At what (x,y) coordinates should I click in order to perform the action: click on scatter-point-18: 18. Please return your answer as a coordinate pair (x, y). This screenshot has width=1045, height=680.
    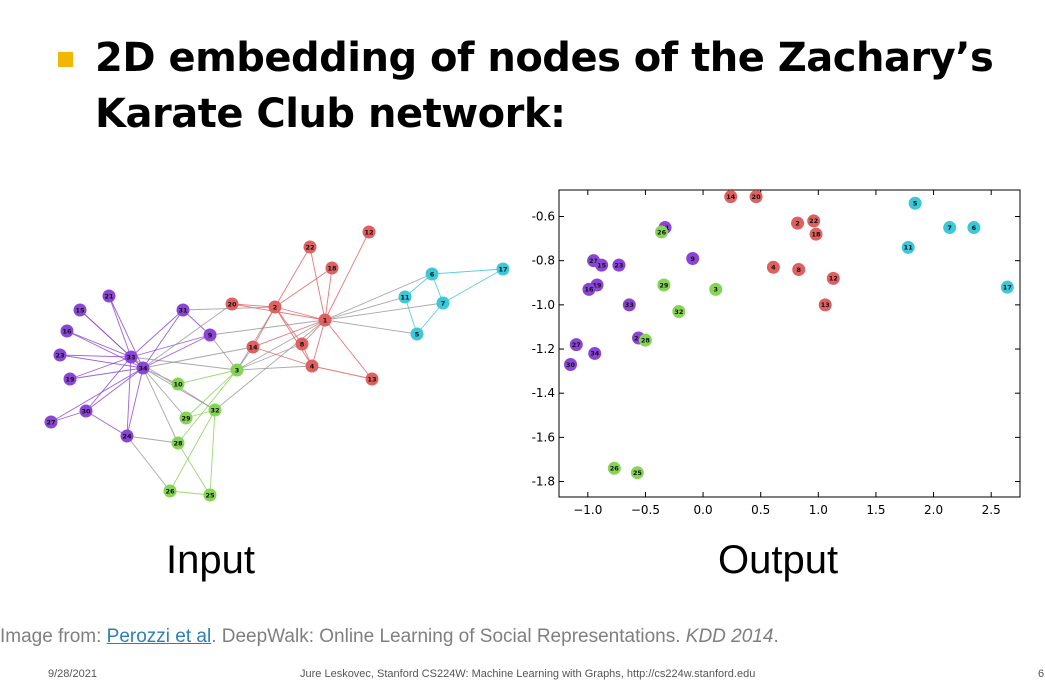
    Looking at the image, I should click on (816, 234).